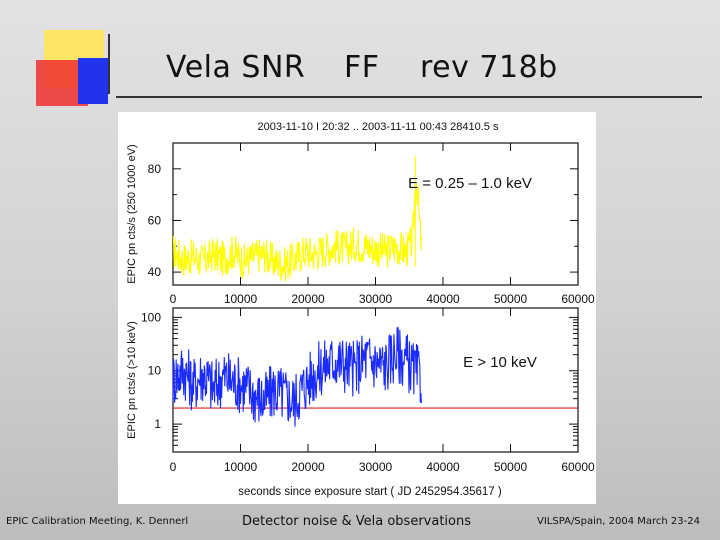  I want to click on decor-vertical-line, so click(109, 64).